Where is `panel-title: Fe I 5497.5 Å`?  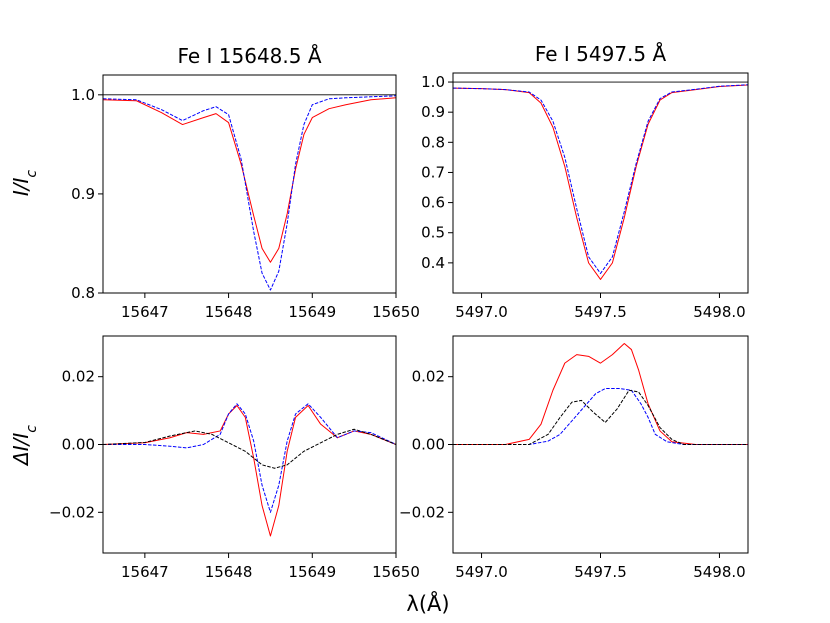 panel-title: Fe I 5497.5 Å is located at coordinates (601, 54).